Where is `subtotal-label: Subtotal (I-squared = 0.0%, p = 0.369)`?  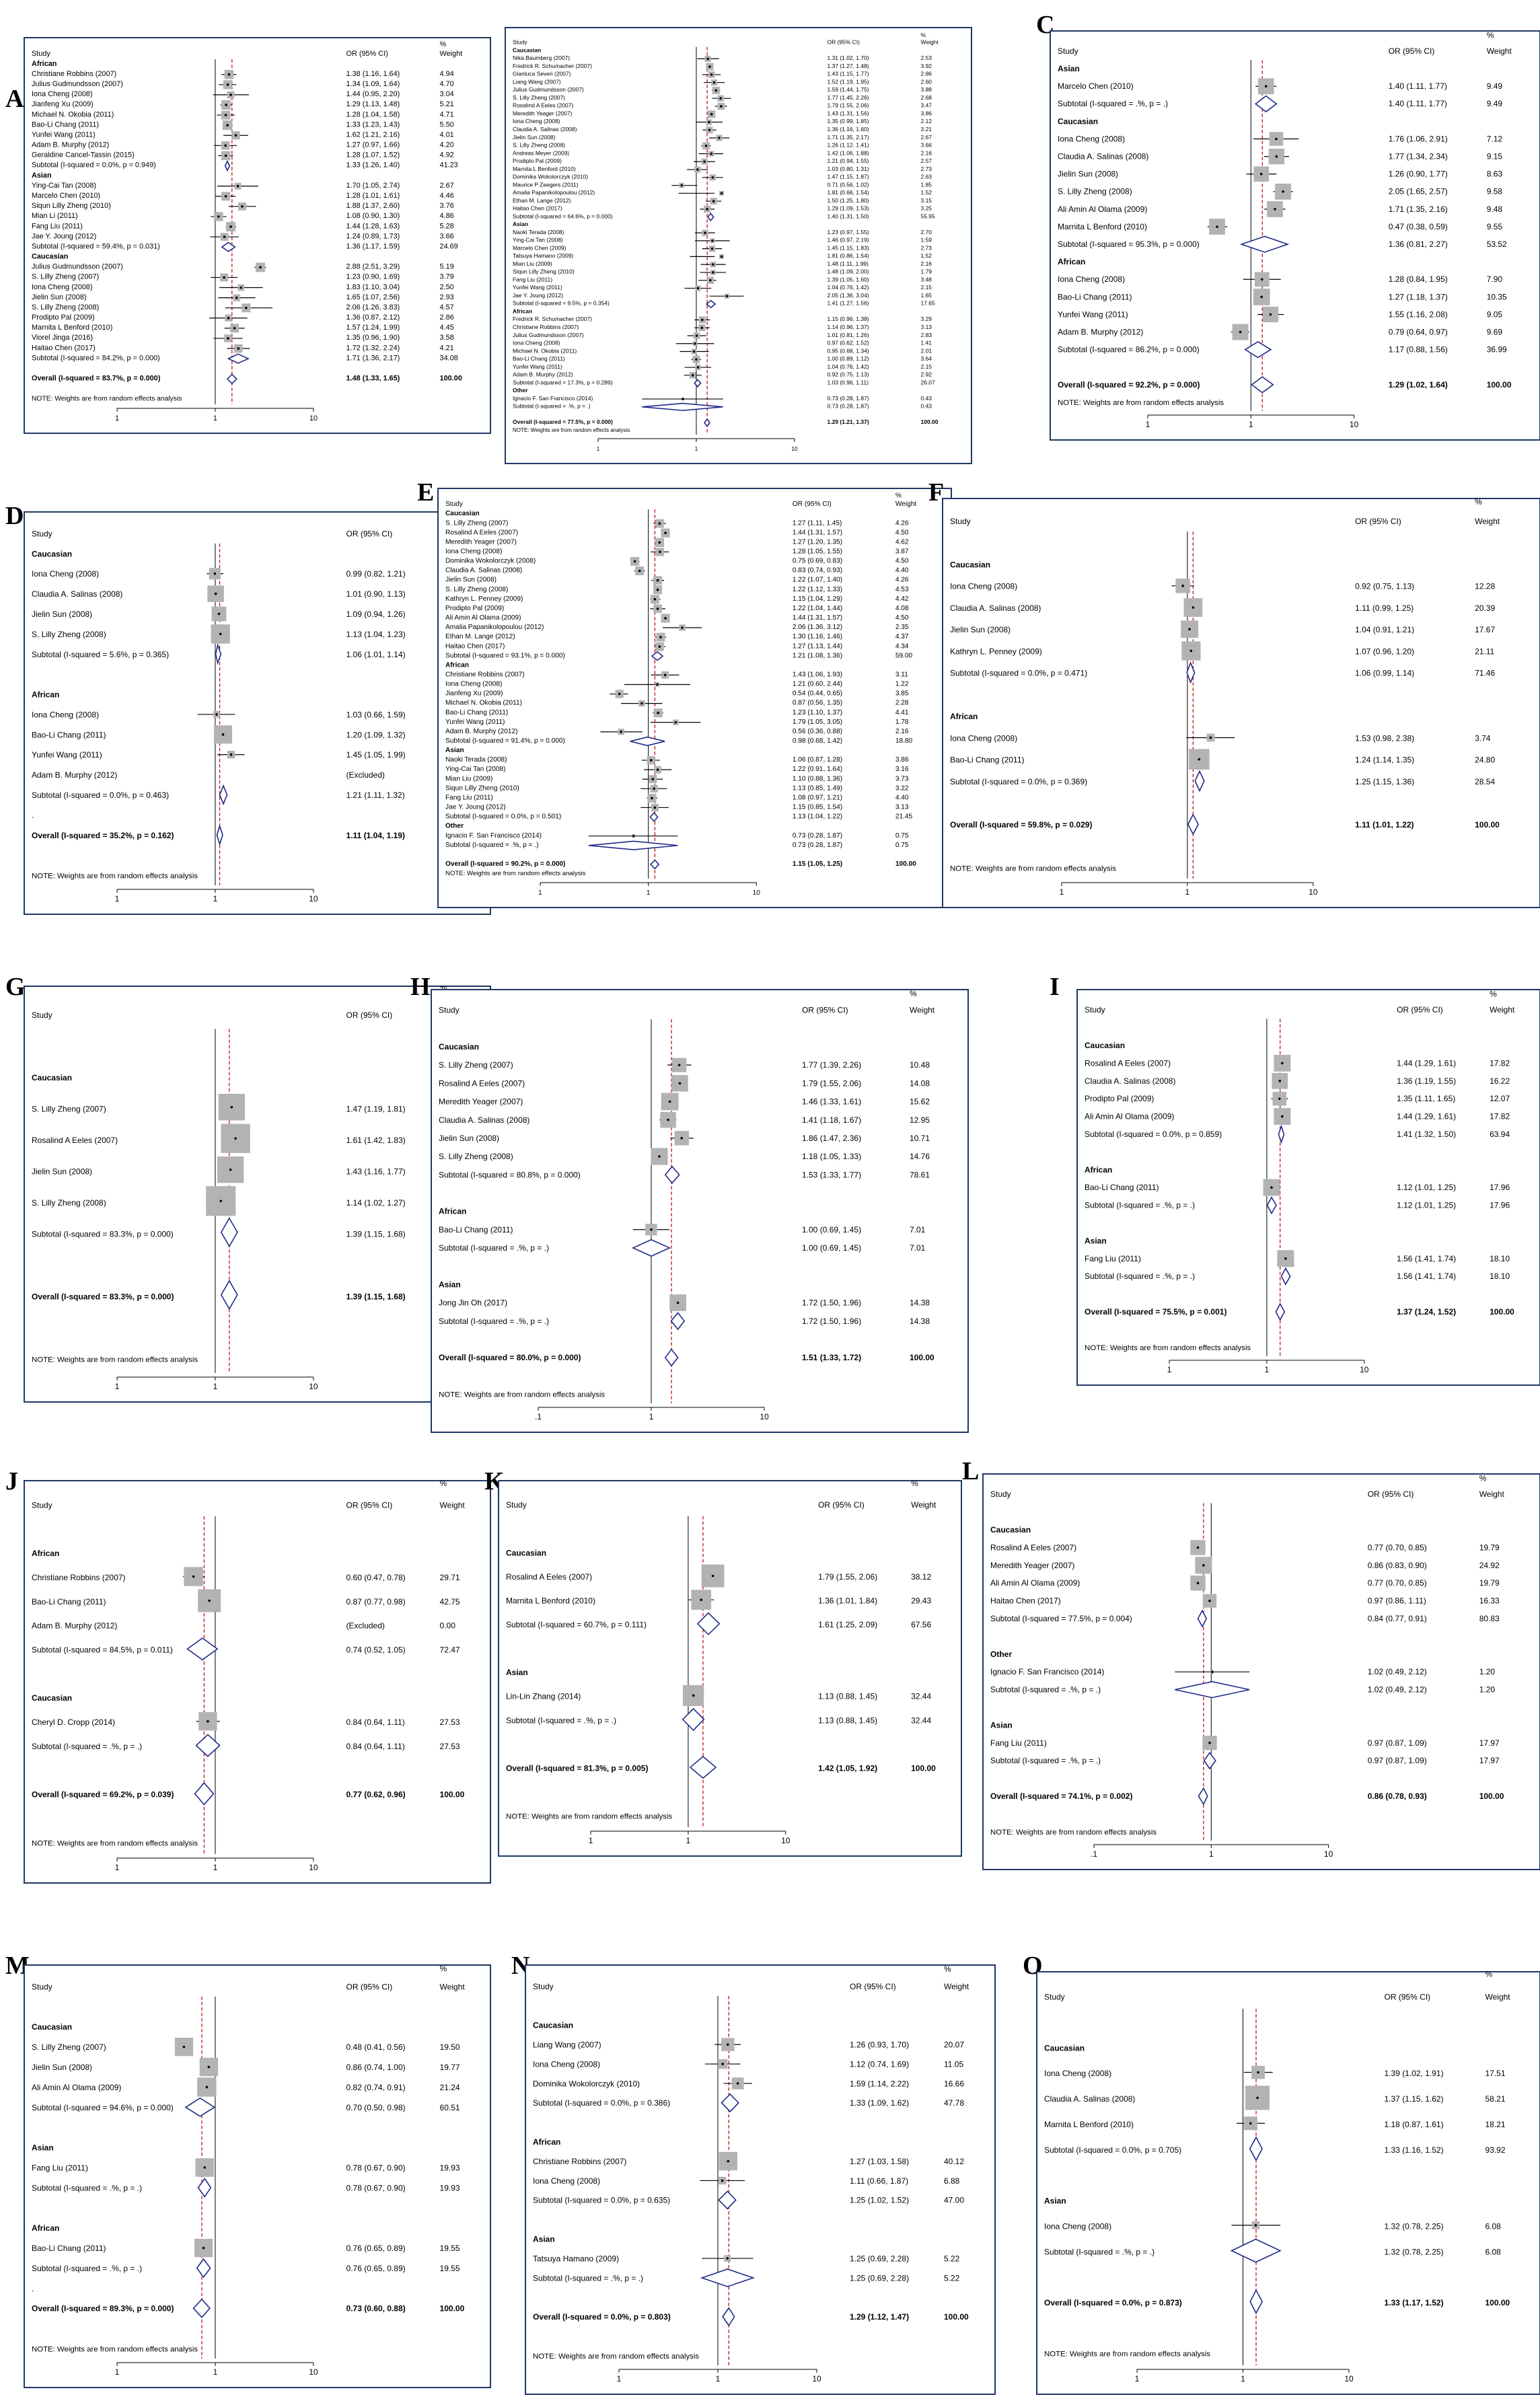 subtotal-label: Subtotal (I-squared = 0.0%, p = 0.369) is located at coordinates (1018, 781).